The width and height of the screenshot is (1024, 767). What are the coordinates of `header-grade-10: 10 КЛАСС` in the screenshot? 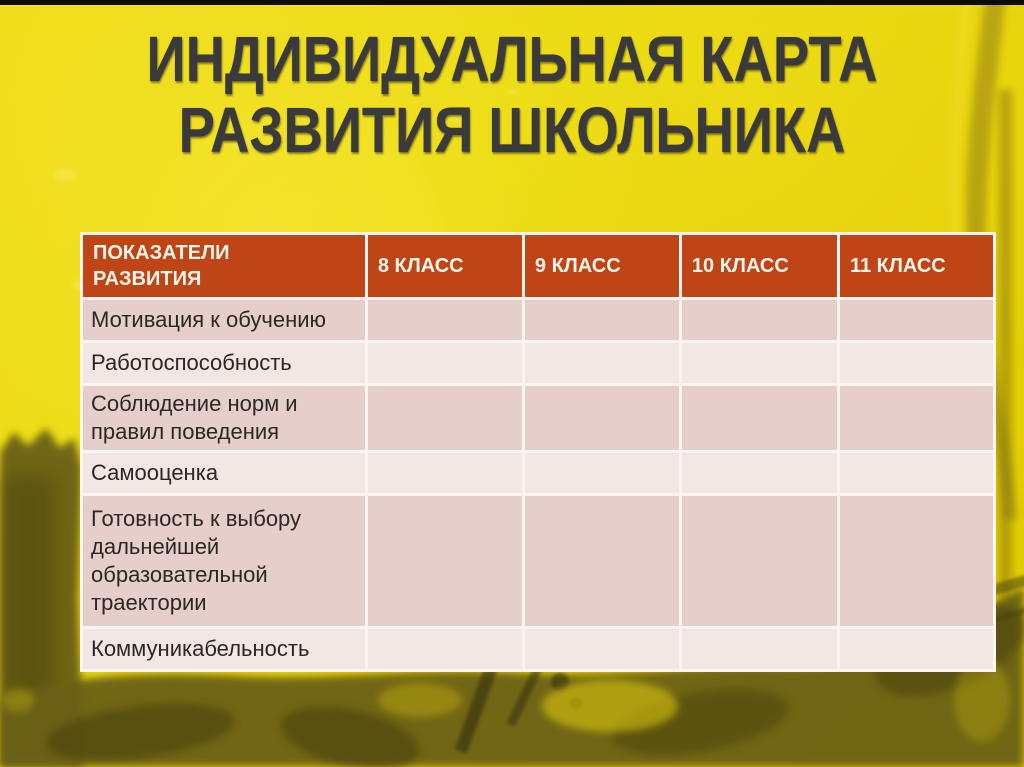 It's located at (759, 266).